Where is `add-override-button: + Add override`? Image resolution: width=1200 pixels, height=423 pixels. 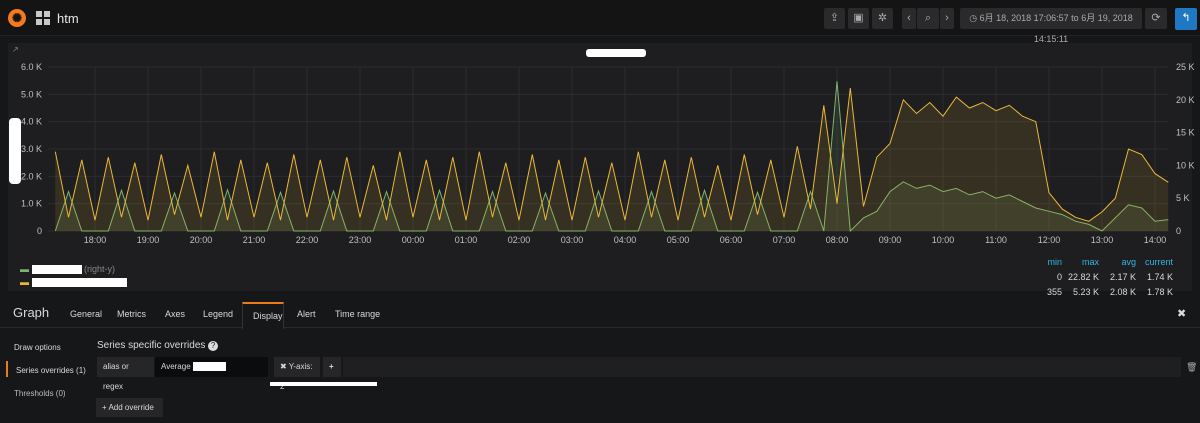
add-override-button: + Add override is located at coordinates (129, 407).